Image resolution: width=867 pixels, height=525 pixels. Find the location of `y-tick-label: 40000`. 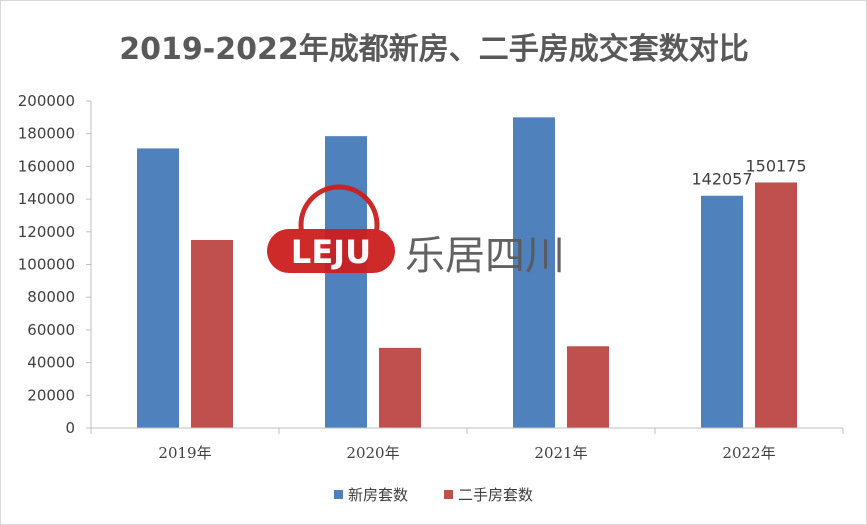

y-tick-label: 40000 is located at coordinates (51, 363).